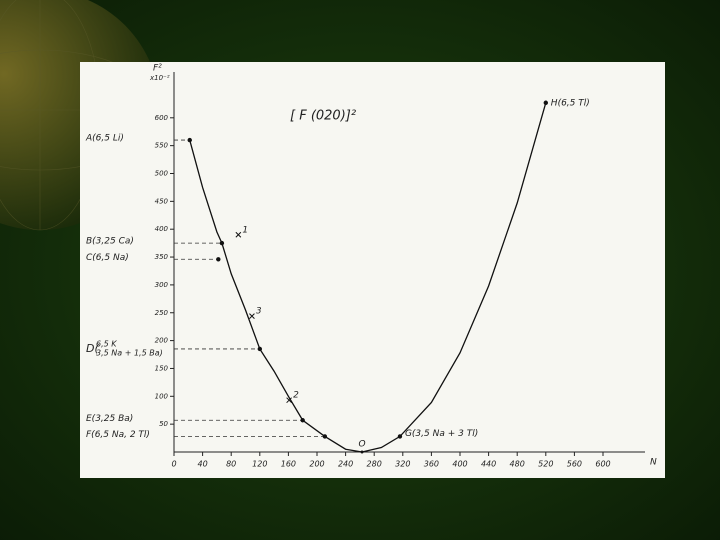 This screenshot has width=720, height=544. Describe the element at coordinates (162, 257) in the screenshot. I see `y-tick-label: 350` at that location.